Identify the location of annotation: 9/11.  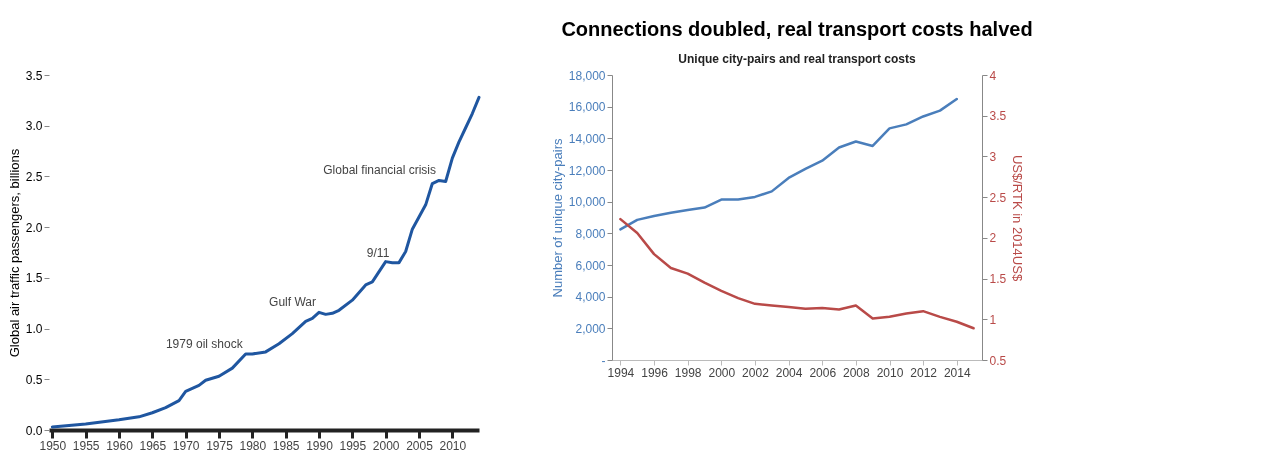
(378, 252).